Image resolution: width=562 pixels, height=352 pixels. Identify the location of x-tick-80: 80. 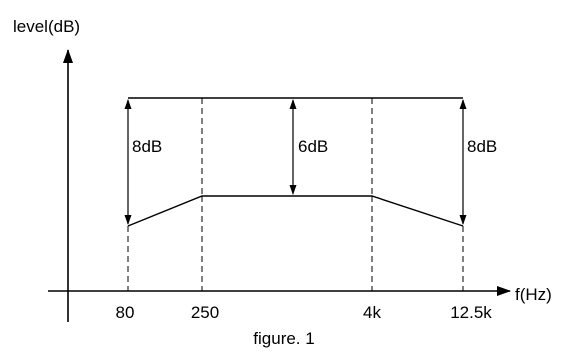
(125, 312).